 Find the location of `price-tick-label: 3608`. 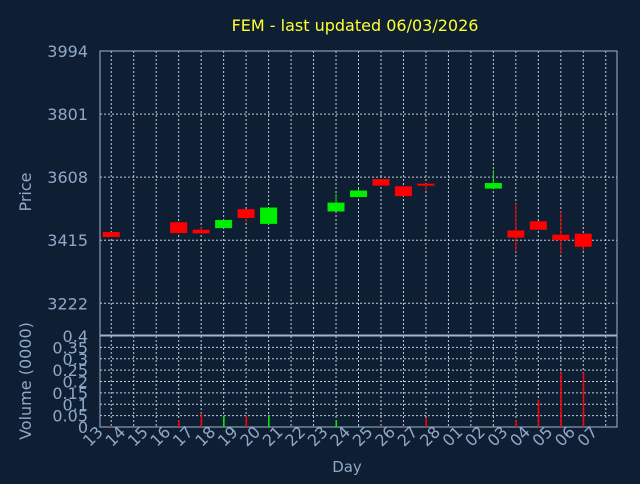

price-tick-label: 3608 is located at coordinates (67, 177).